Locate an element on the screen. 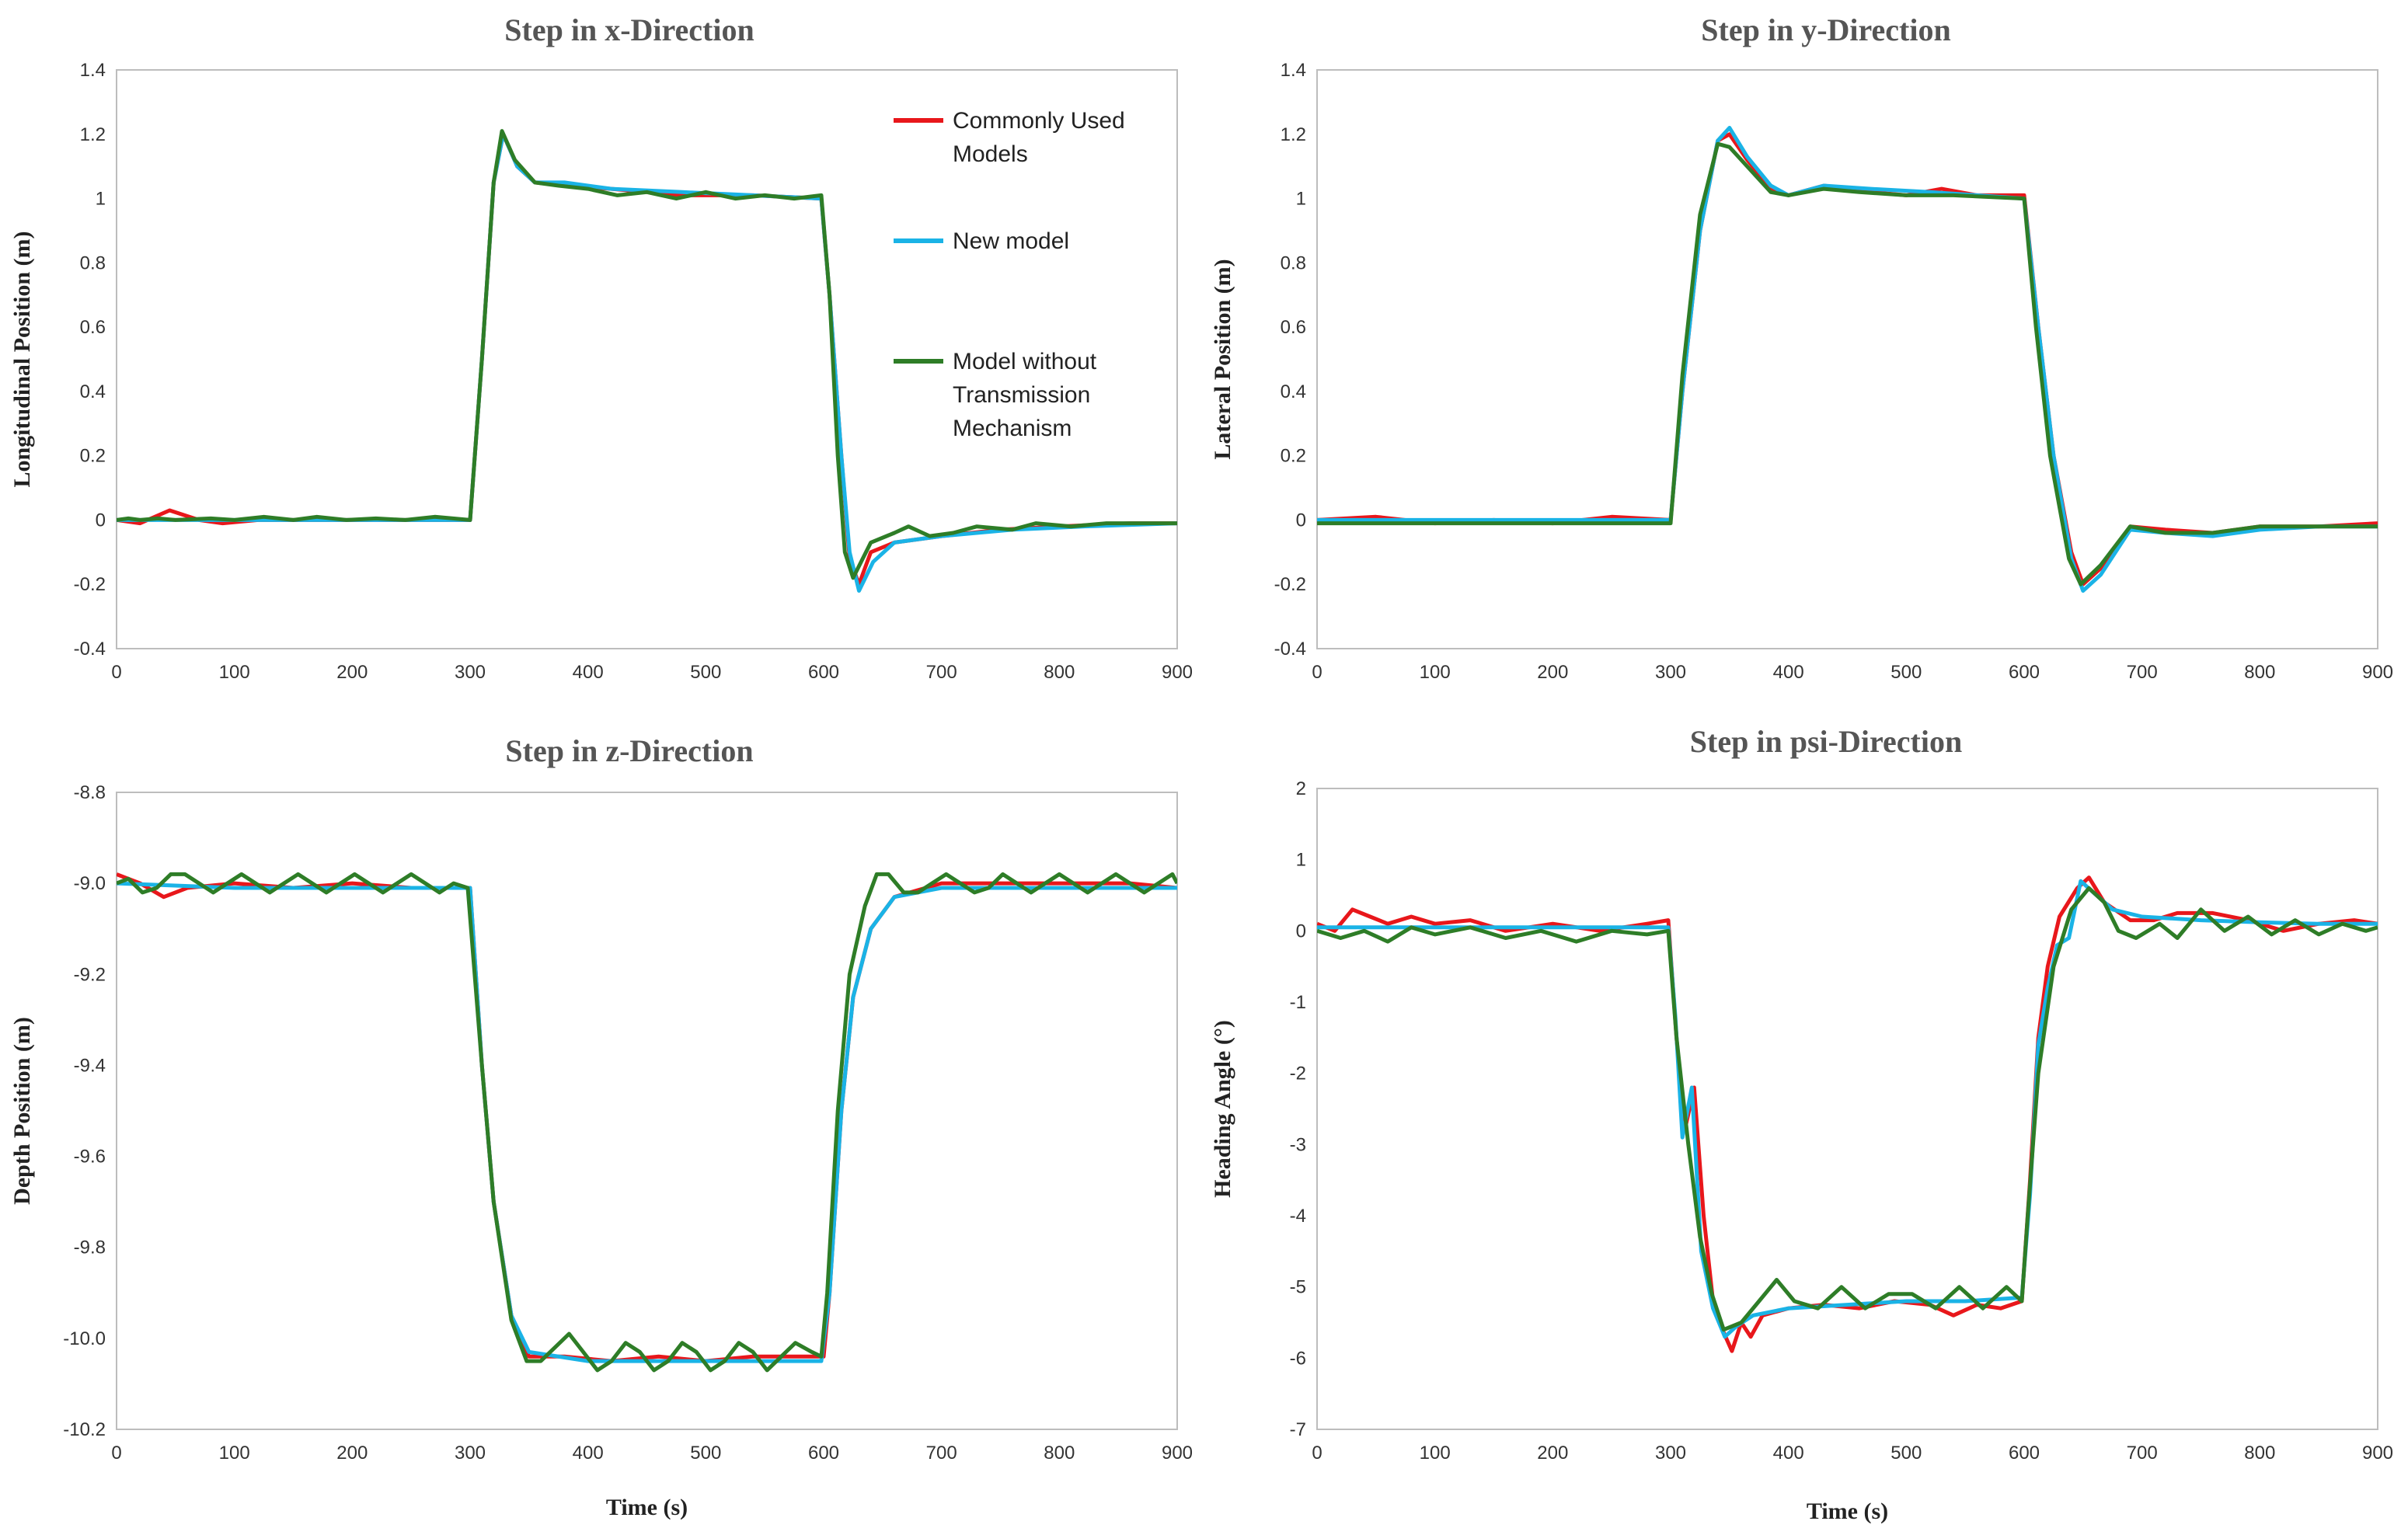 This screenshot has height=1535, width=2408. y-axis-label: Heading Angle (°) is located at coordinates (1222, 1109).